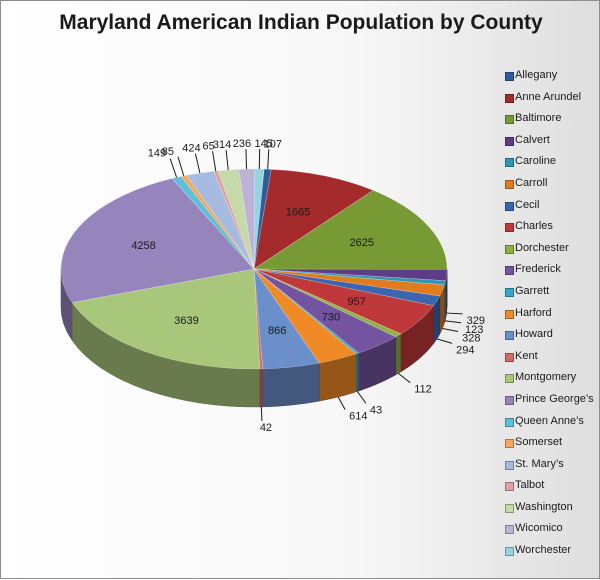 The image size is (600, 580). I want to click on data-label-cecil: 294, so click(465, 350).